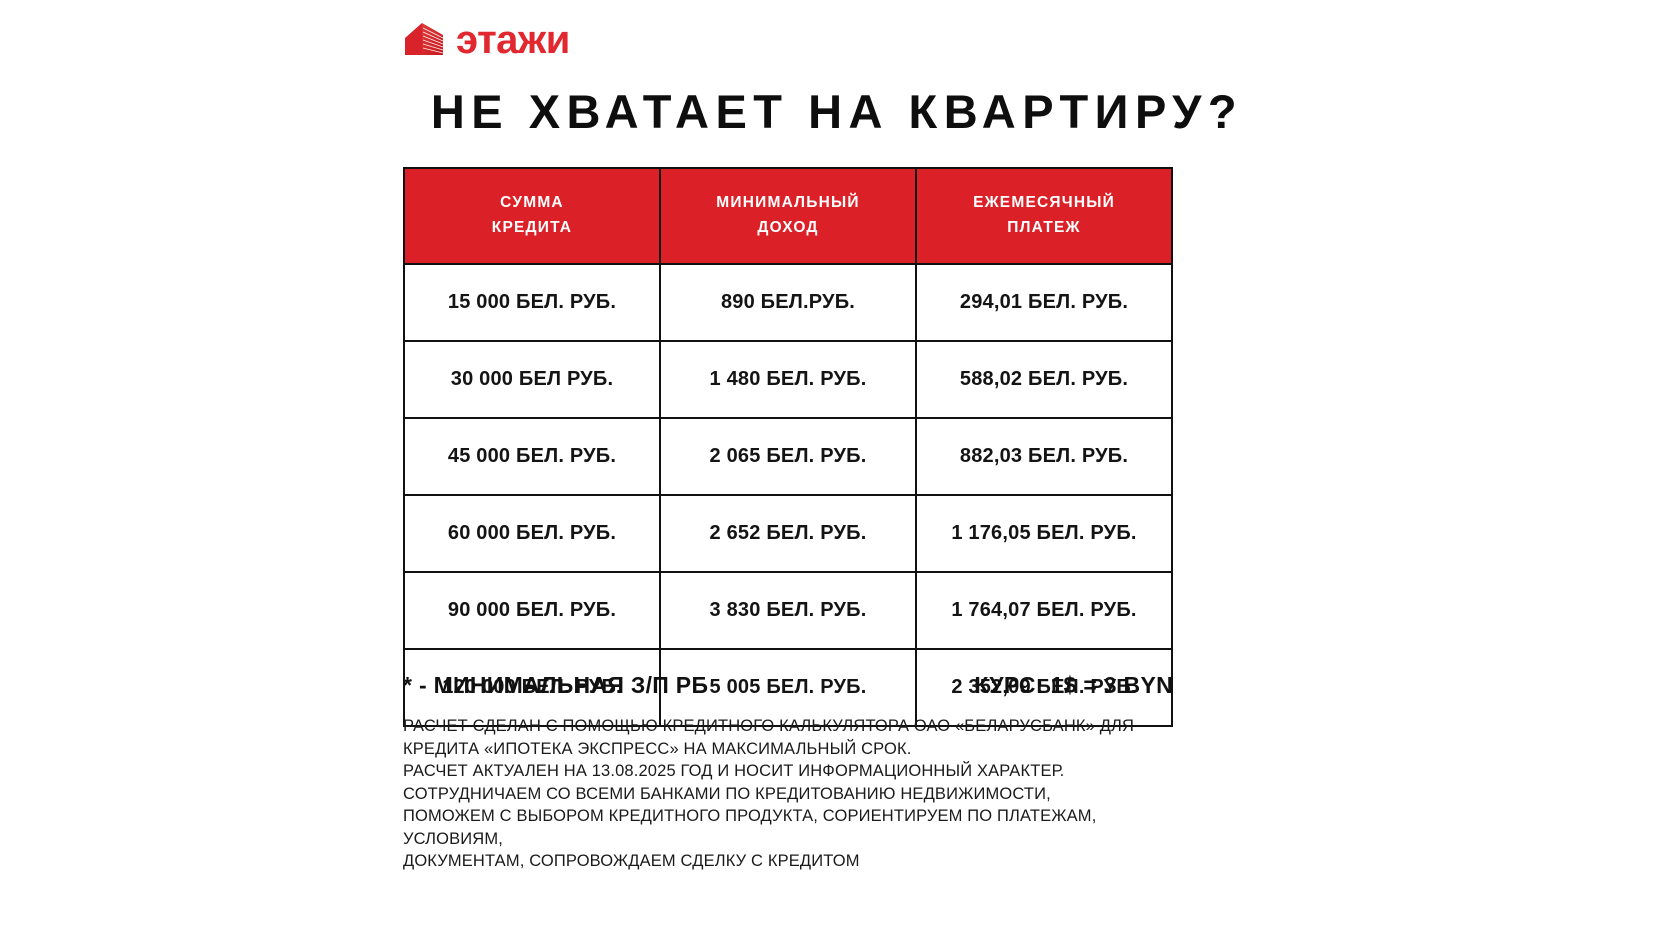 The image size is (1674, 943). Describe the element at coordinates (532, 533) in the screenshot. I see `cell-loan-amount: 60 000 БЕЛ. РУБ.` at that location.